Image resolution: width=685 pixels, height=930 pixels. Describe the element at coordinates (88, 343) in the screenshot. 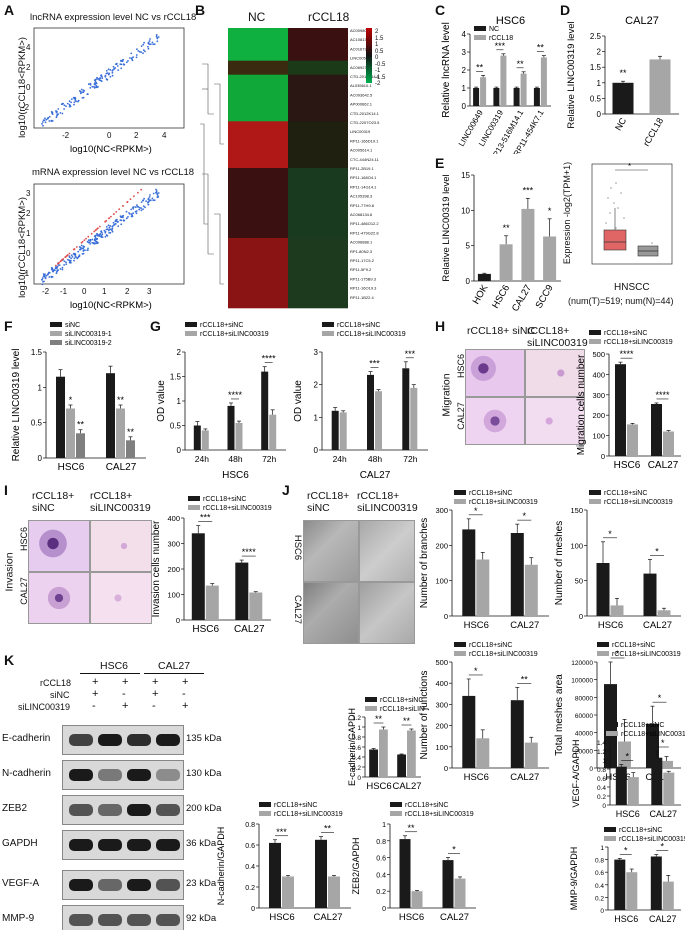

I see `legend-label: siLINC00319-2` at that location.